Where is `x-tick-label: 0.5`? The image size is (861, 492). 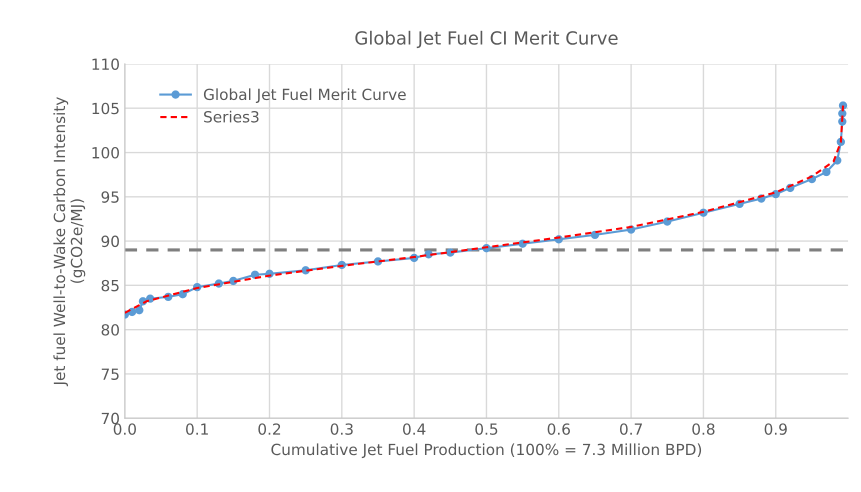
x-tick-label: 0.5 is located at coordinates (486, 429).